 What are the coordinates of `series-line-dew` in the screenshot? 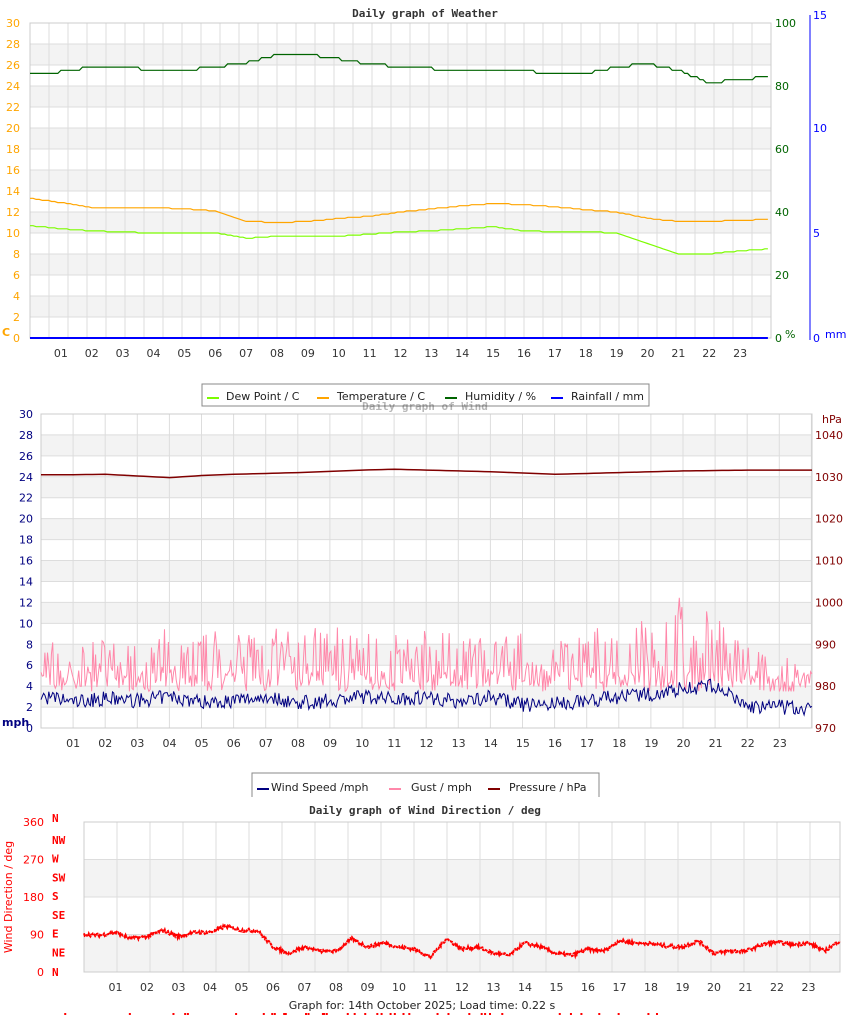 It's located at (399, 240).